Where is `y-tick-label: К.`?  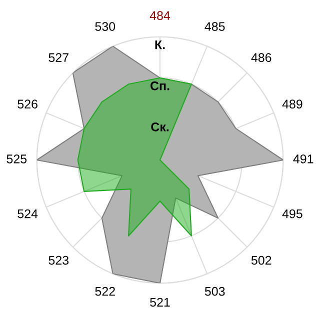
y-tick-label: К. is located at coordinates (160, 45).